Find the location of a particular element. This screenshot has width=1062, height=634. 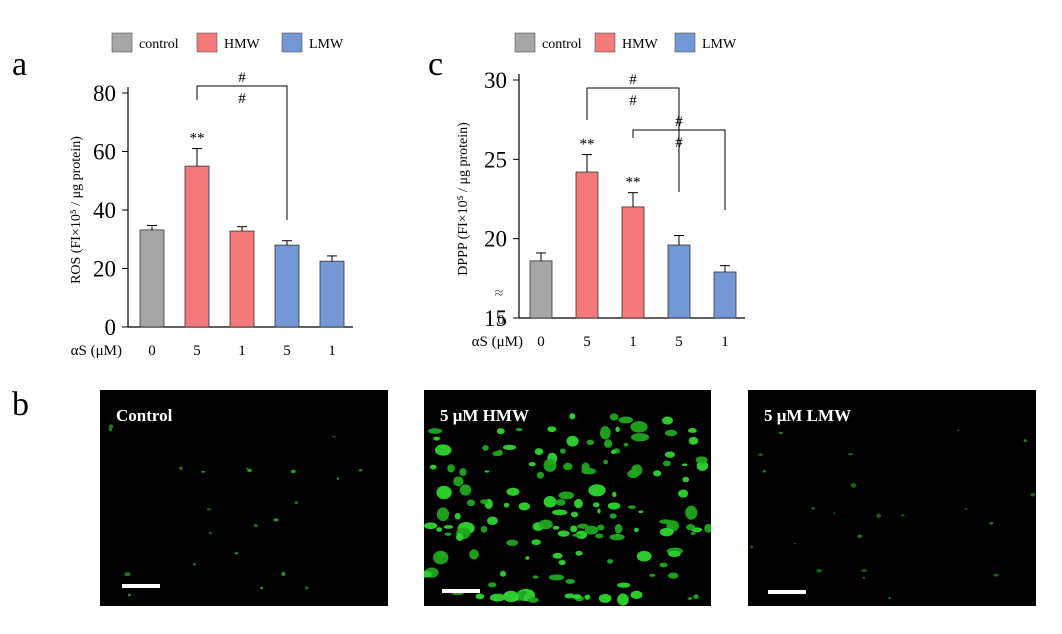

x-axis-label: αS (μM) is located at coordinates (96, 351).